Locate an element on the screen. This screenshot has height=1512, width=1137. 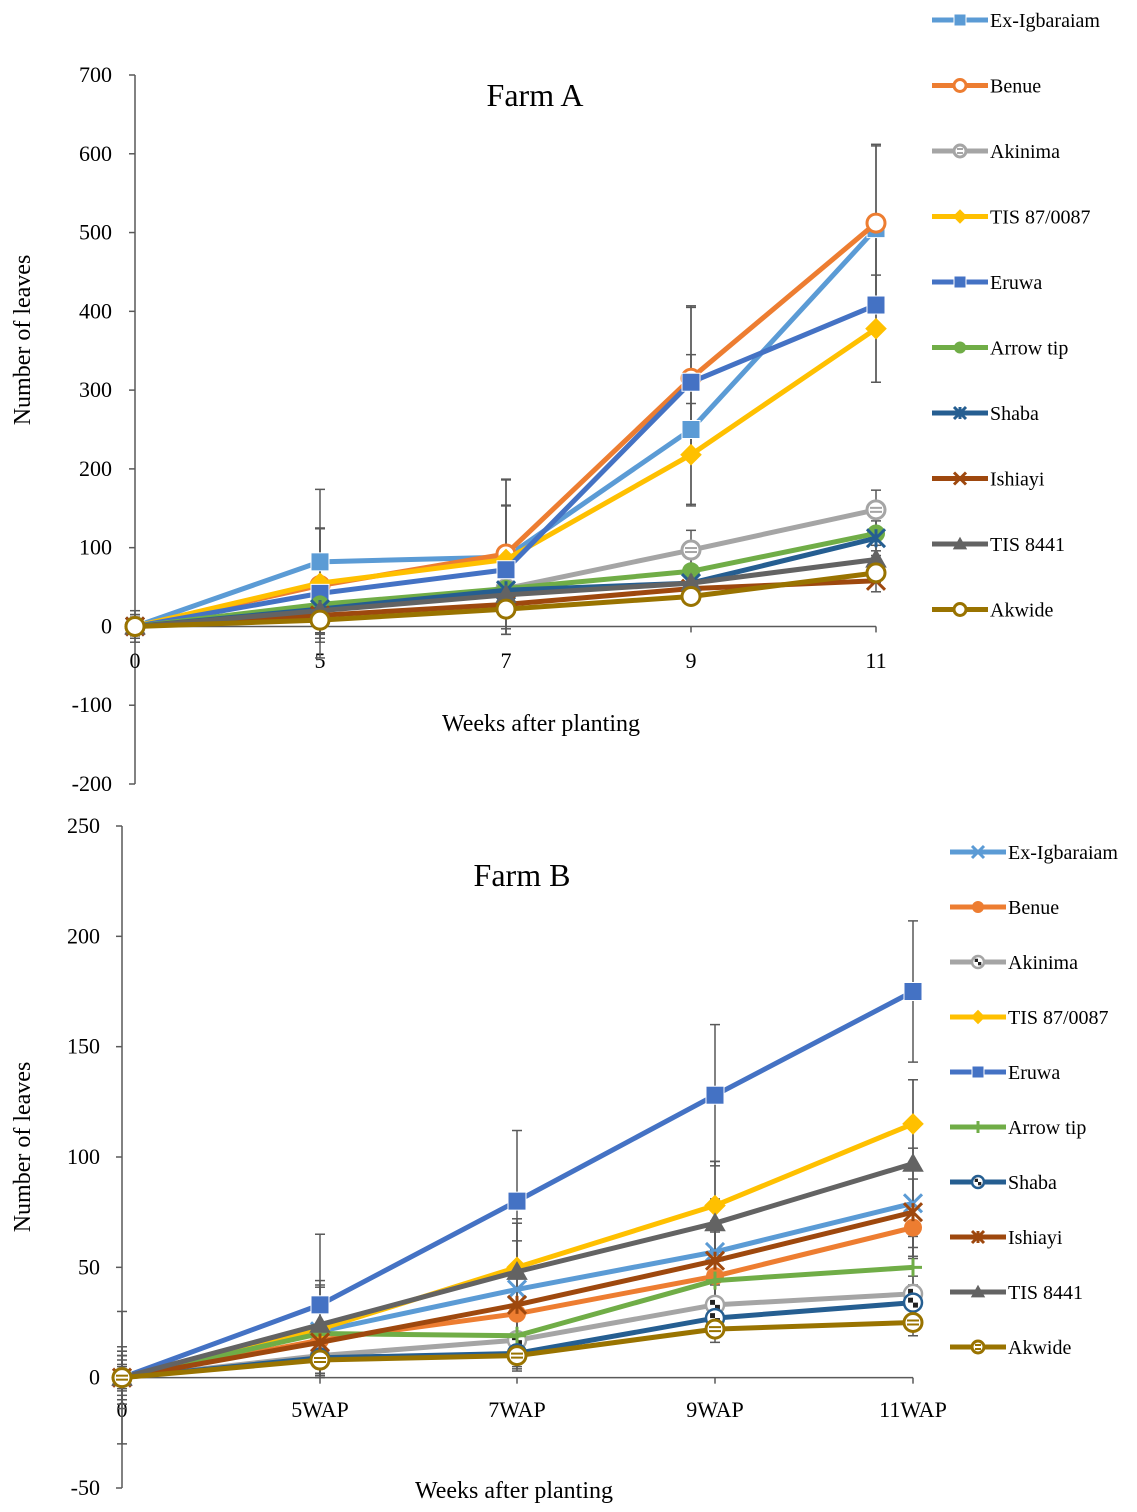
legend-label: Arrow tip is located at coordinates (1029, 349).